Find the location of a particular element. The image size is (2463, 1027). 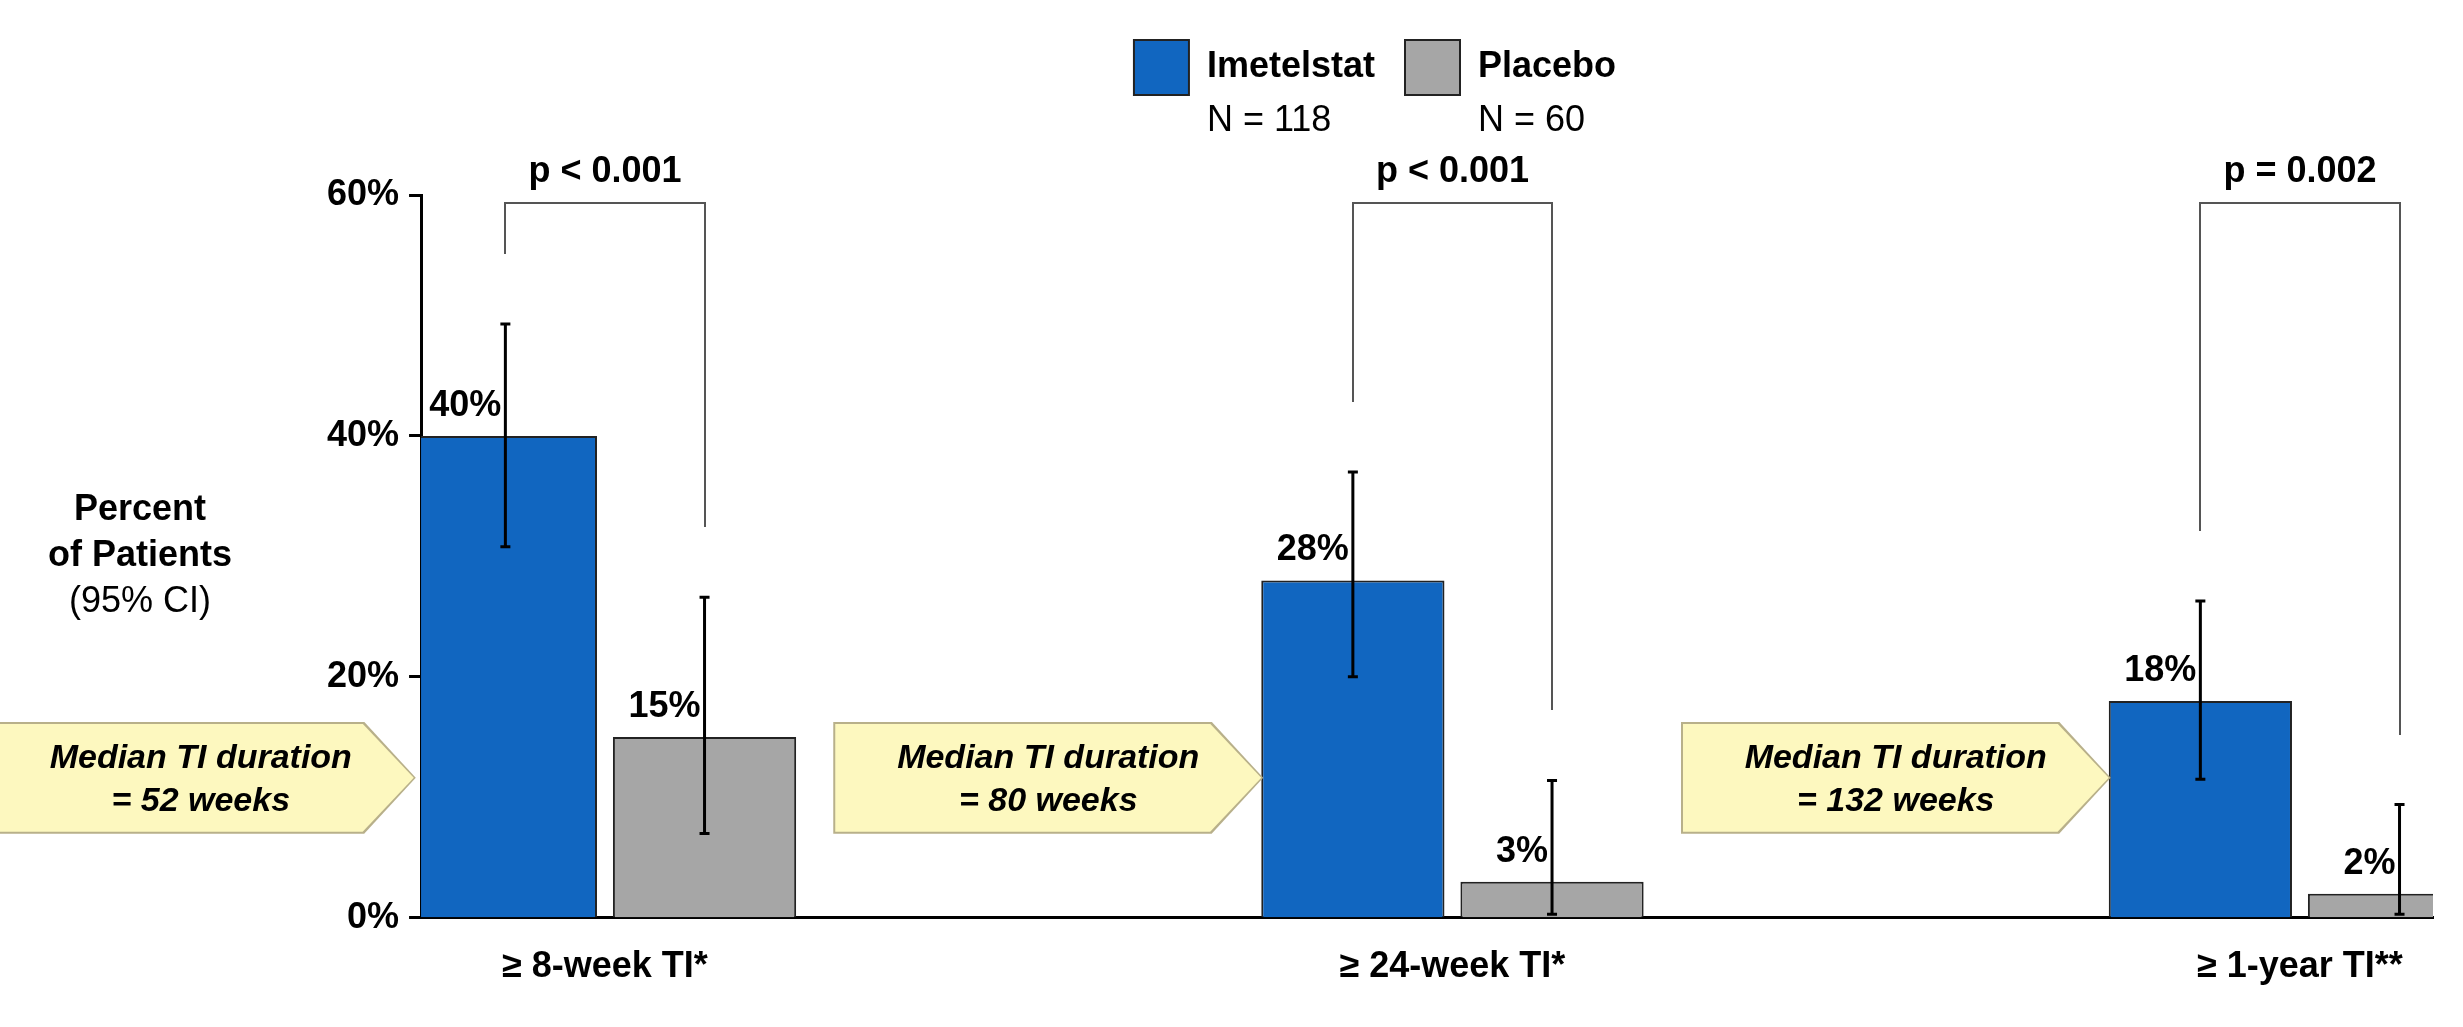

y-tick-label: 0% is located at coordinates (373, 915).